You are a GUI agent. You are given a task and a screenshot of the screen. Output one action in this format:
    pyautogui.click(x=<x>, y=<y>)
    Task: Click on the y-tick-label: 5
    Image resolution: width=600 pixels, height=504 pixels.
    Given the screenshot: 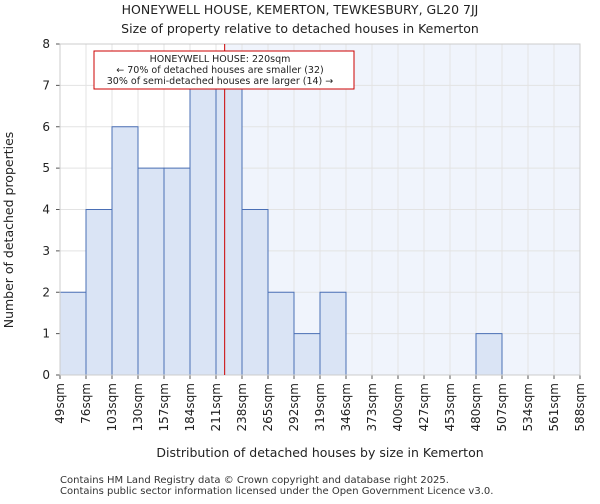 What is the action you would take?
    pyautogui.click(x=46, y=168)
    